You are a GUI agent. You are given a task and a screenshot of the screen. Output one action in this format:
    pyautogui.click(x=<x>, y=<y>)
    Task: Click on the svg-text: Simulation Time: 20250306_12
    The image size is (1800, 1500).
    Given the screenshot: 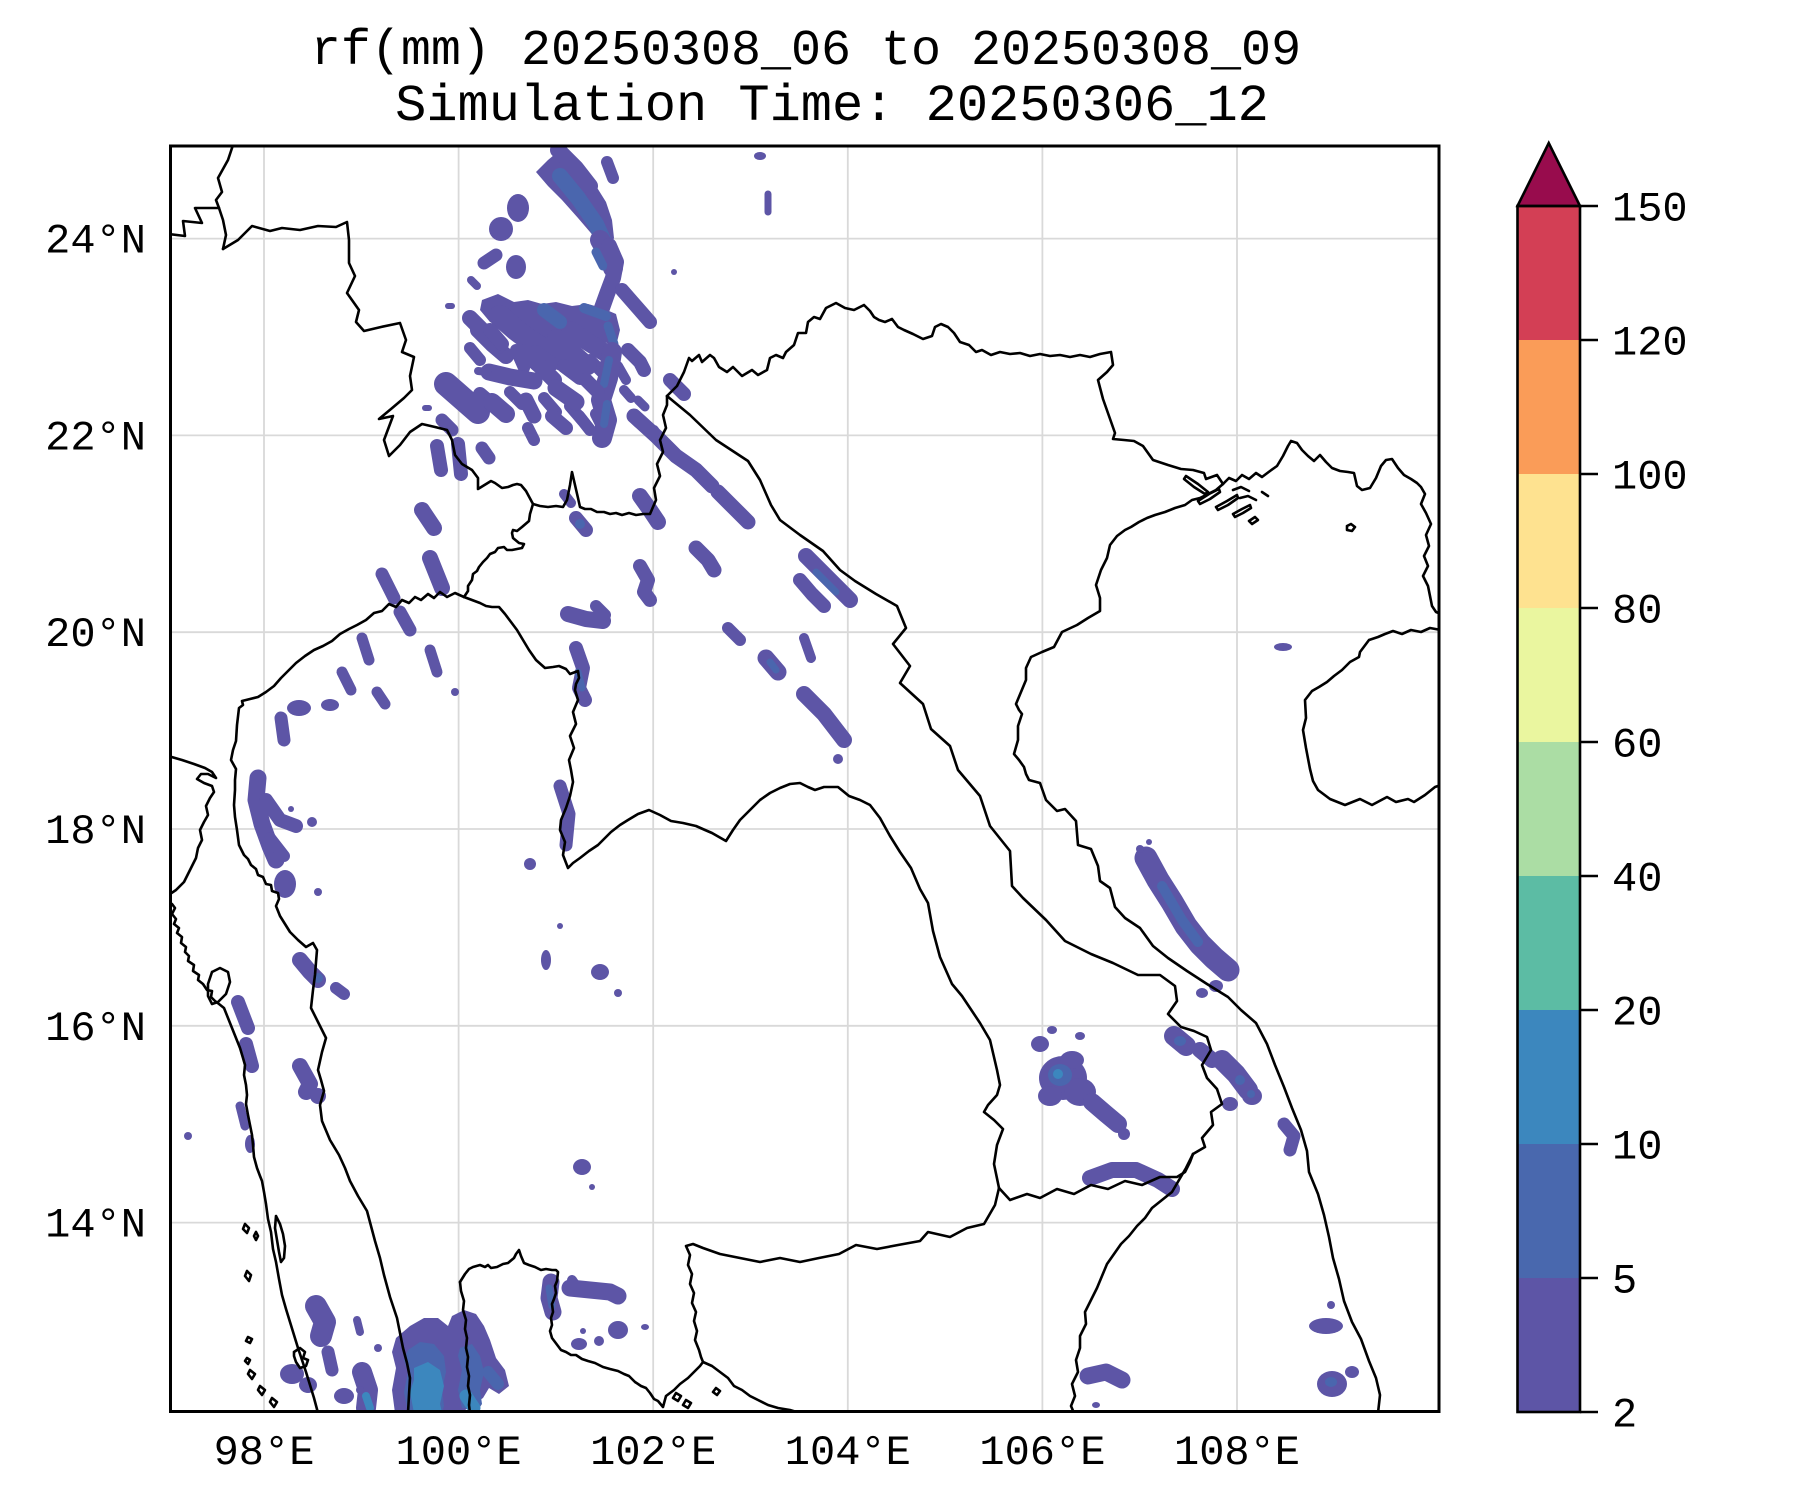 What is the action you would take?
    pyautogui.click(x=832, y=106)
    